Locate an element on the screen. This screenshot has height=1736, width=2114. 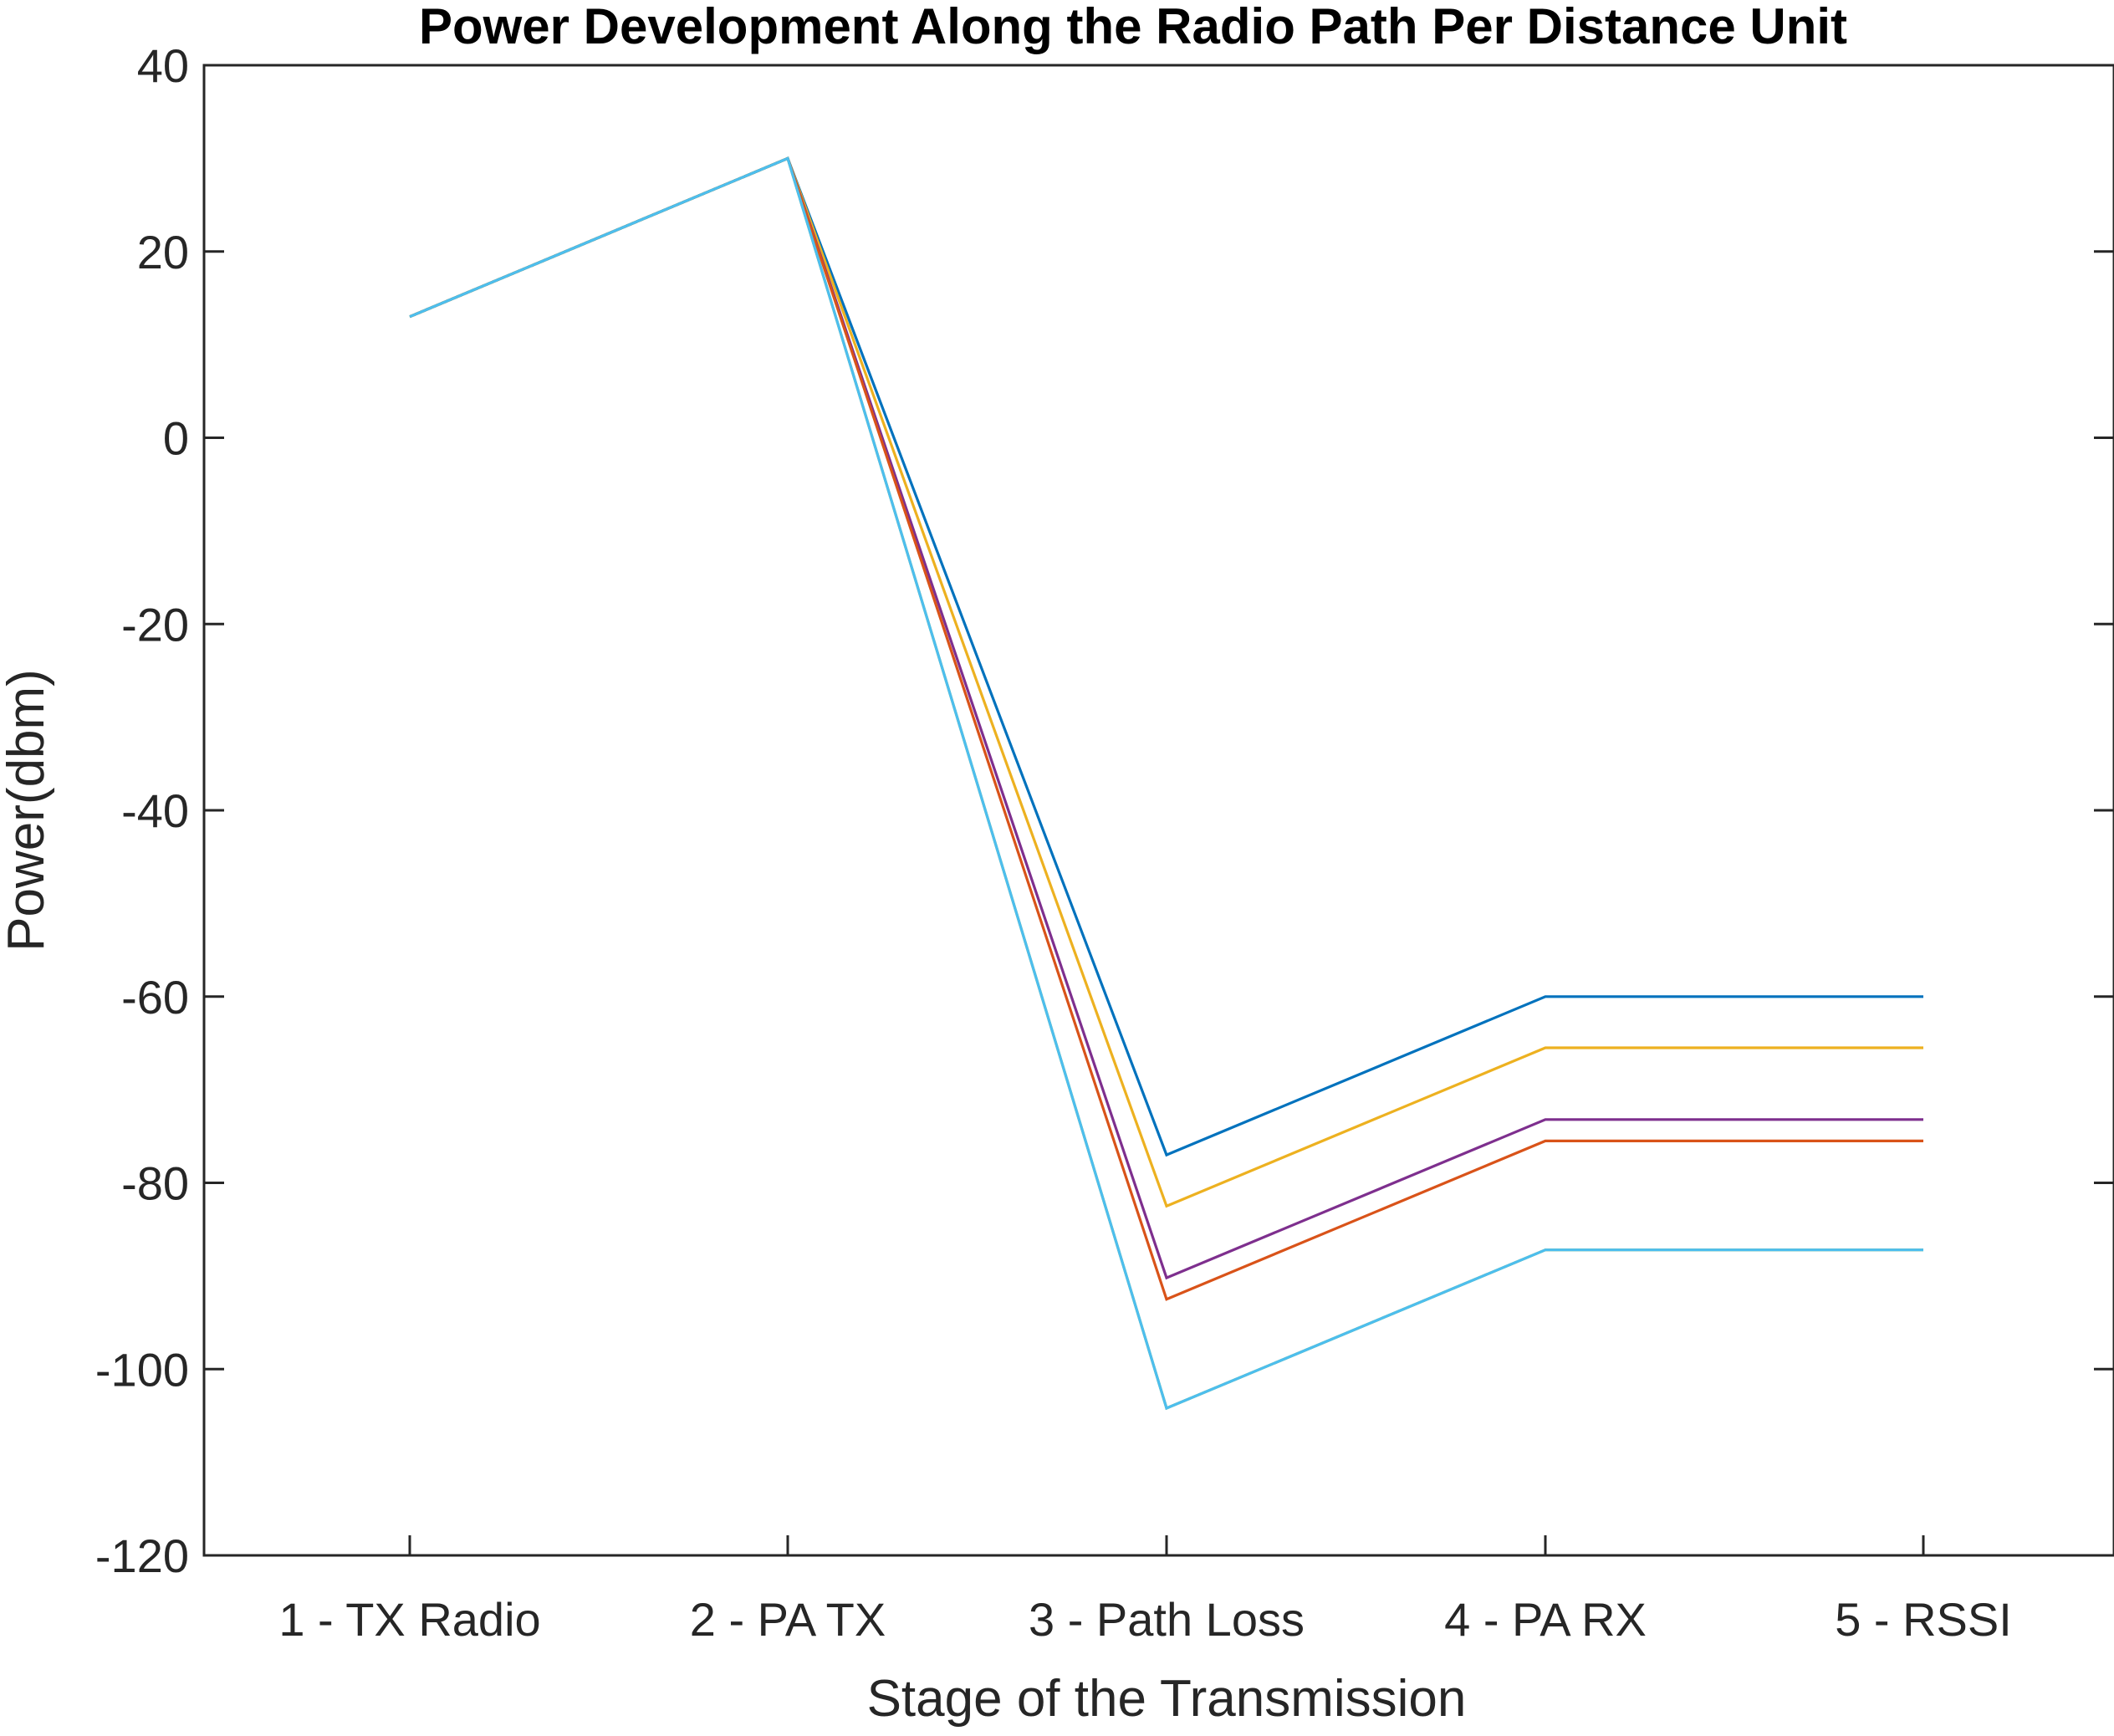
x-tick-label: 2 - PA TX is located at coordinates (788, 1619).